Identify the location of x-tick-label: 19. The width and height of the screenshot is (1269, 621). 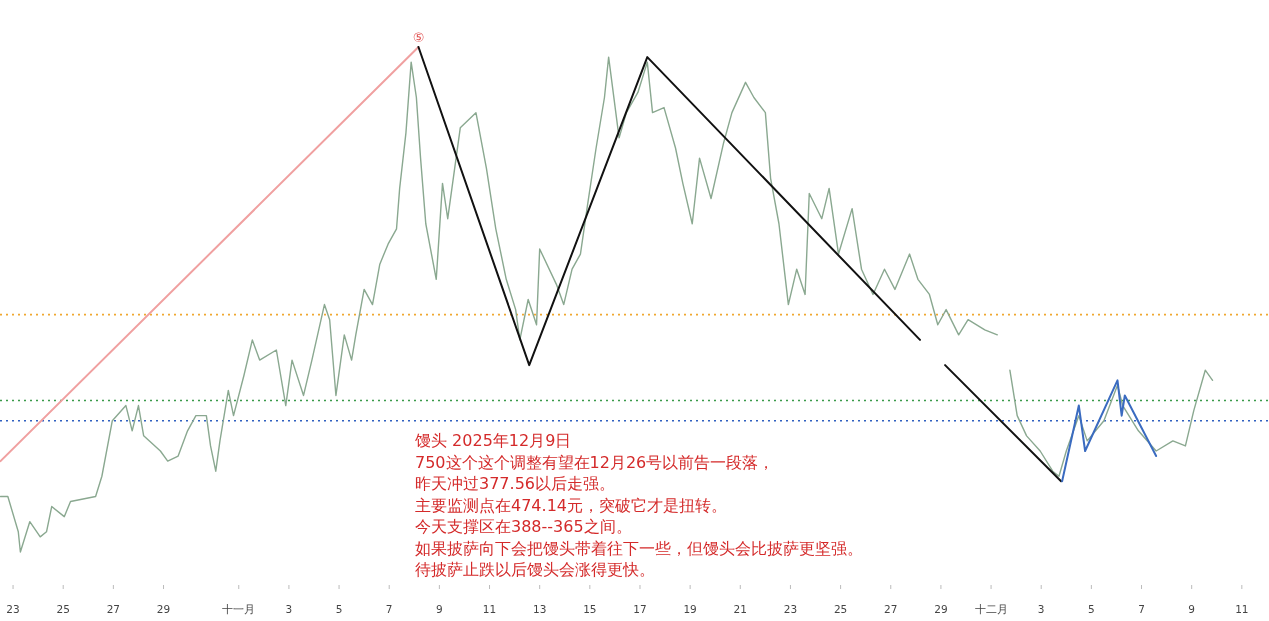
(690, 609).